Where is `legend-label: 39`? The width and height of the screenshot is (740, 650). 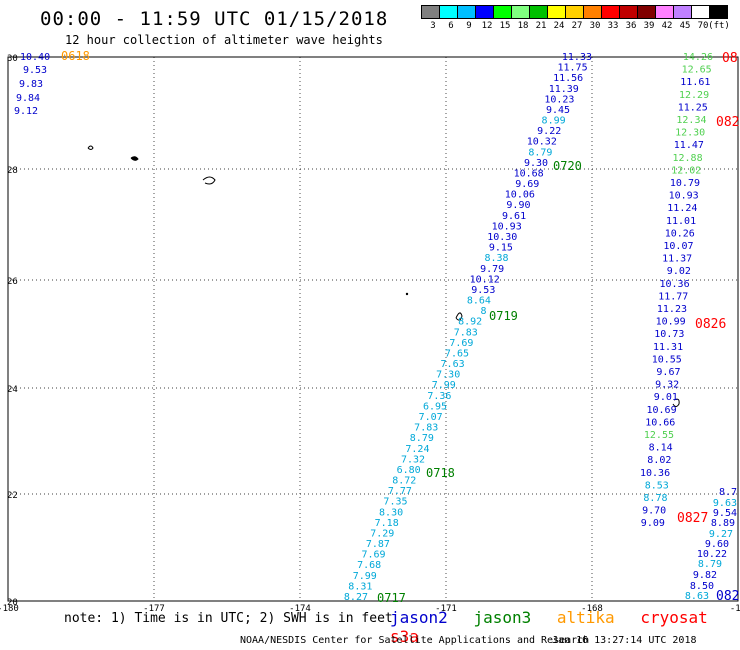 legend-label: 39 is located at coordinates (649, 26).